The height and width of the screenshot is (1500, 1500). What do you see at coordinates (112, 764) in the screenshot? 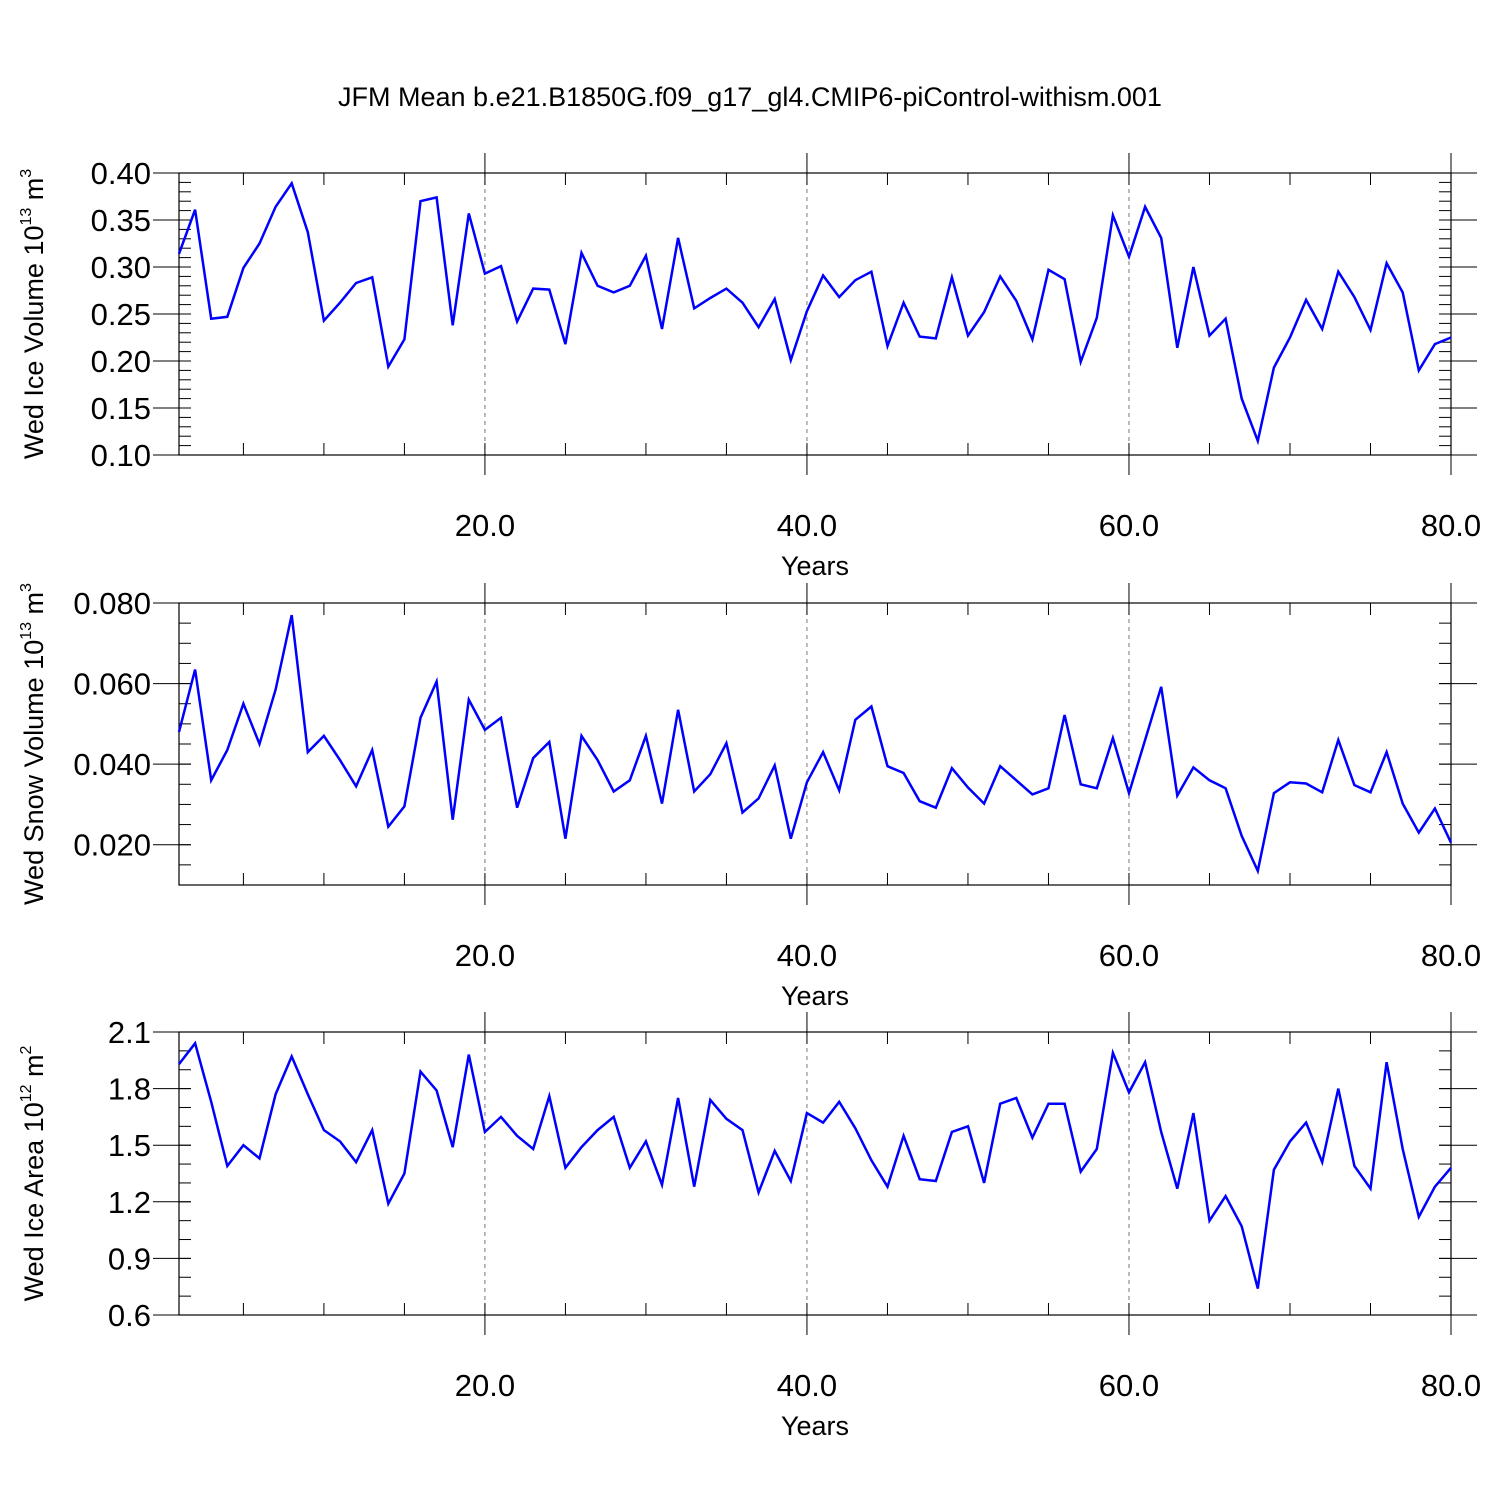
I see `y-tick-label: 0.040` at bounding box center [112, 764].